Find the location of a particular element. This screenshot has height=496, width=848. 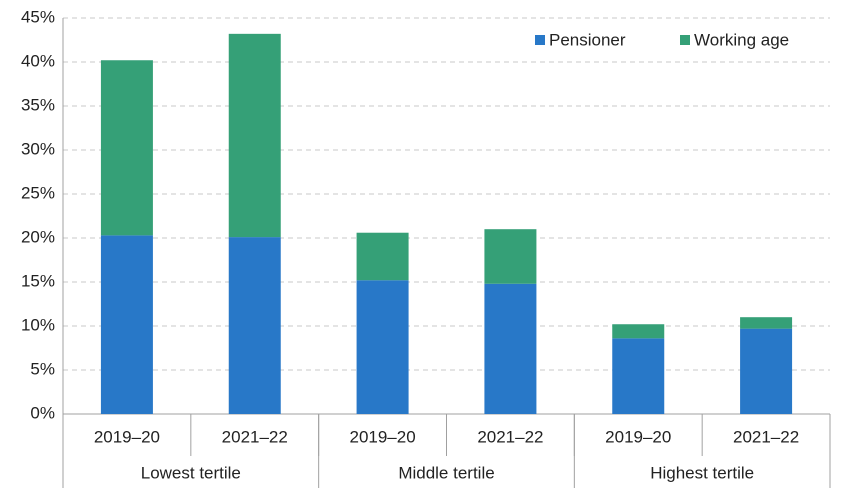

group-label: Middle tertile is located at coordinates (446, 472).